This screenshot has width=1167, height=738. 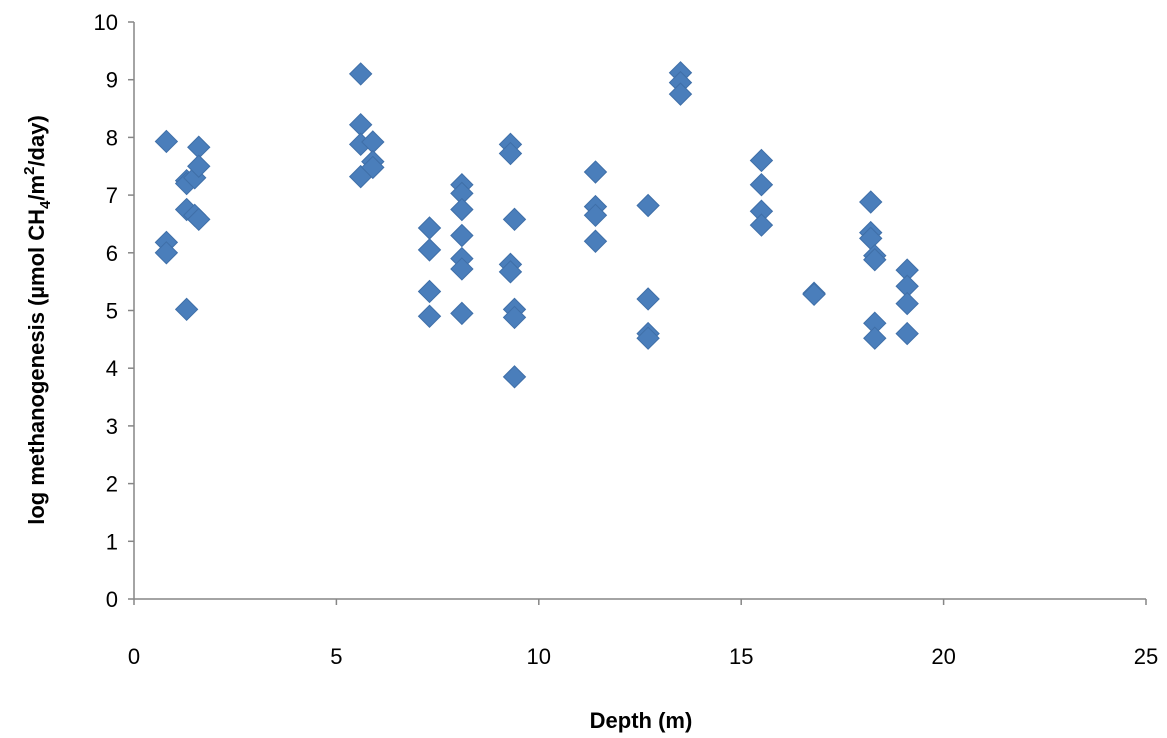 What do you see at coordinates (36, 140) in the screenshot?
I see `y-axis-title-end: /day)` at bounding box center [36, 140].